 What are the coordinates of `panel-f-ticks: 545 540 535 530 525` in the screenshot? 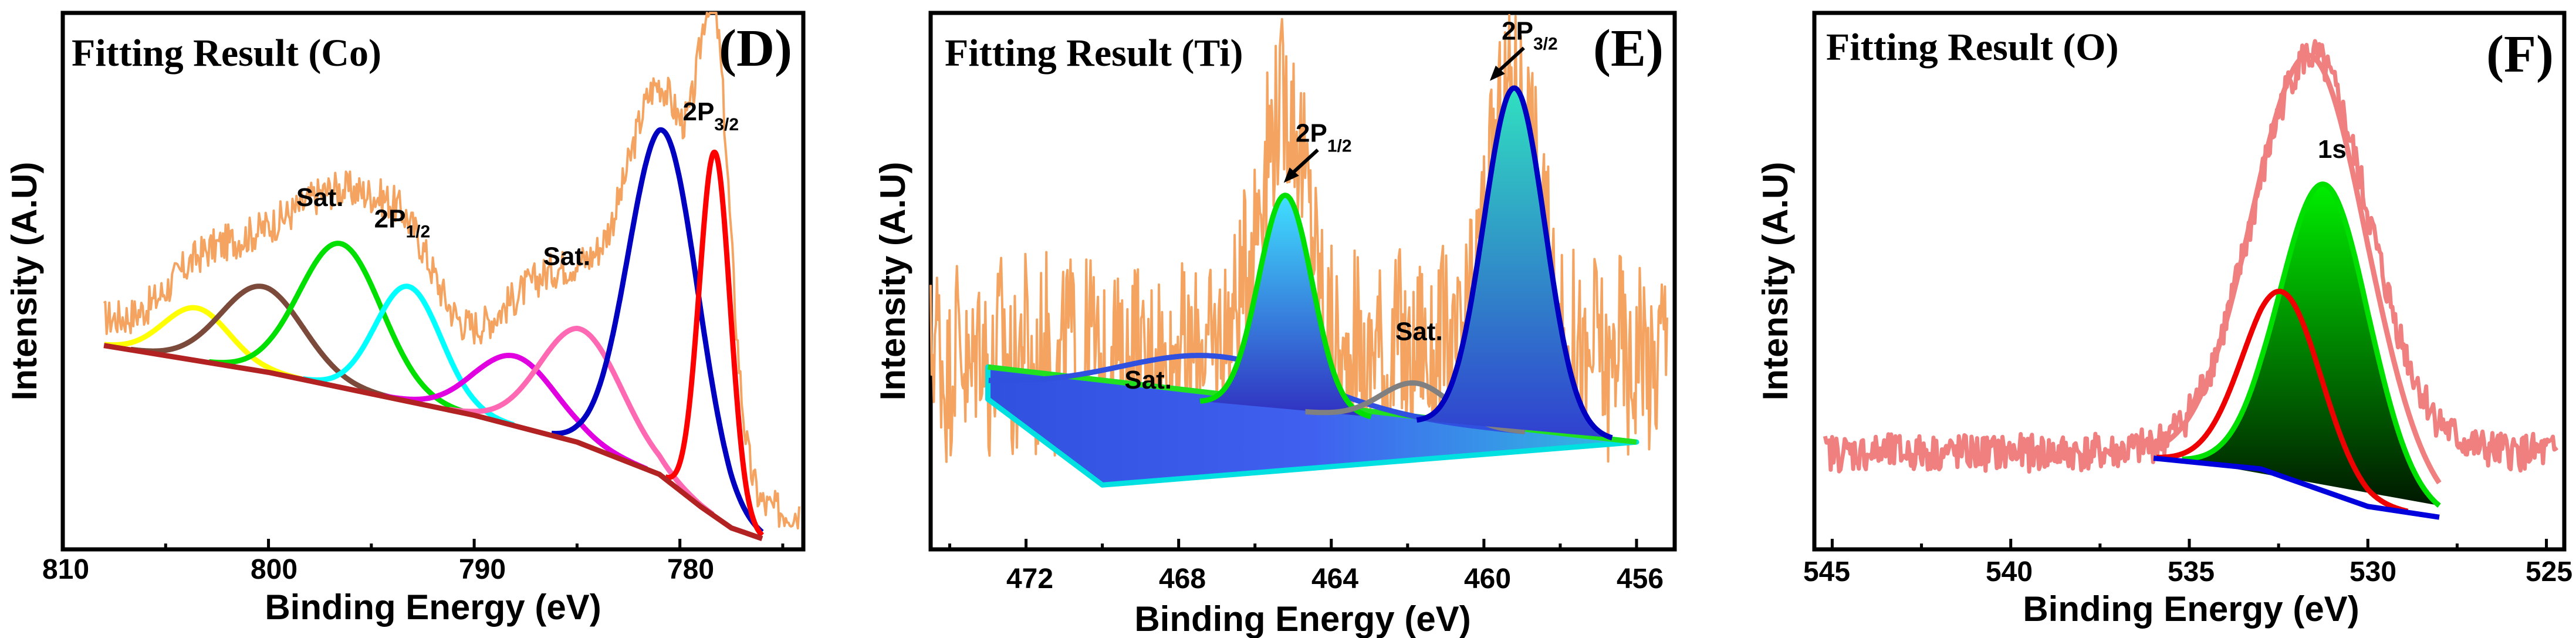 It's located at (2187, 572).